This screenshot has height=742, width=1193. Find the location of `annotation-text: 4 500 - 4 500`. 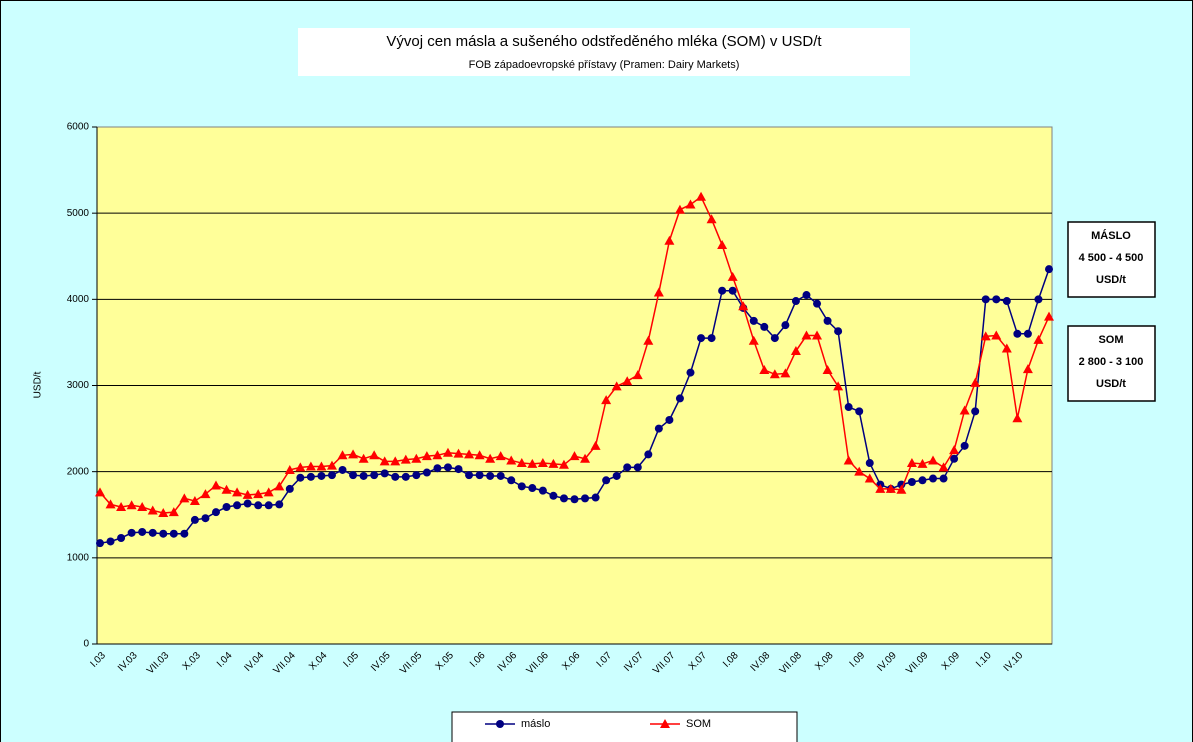

annotation-text: 4 500 - 4 500 is located at coordinates (1111, 258).